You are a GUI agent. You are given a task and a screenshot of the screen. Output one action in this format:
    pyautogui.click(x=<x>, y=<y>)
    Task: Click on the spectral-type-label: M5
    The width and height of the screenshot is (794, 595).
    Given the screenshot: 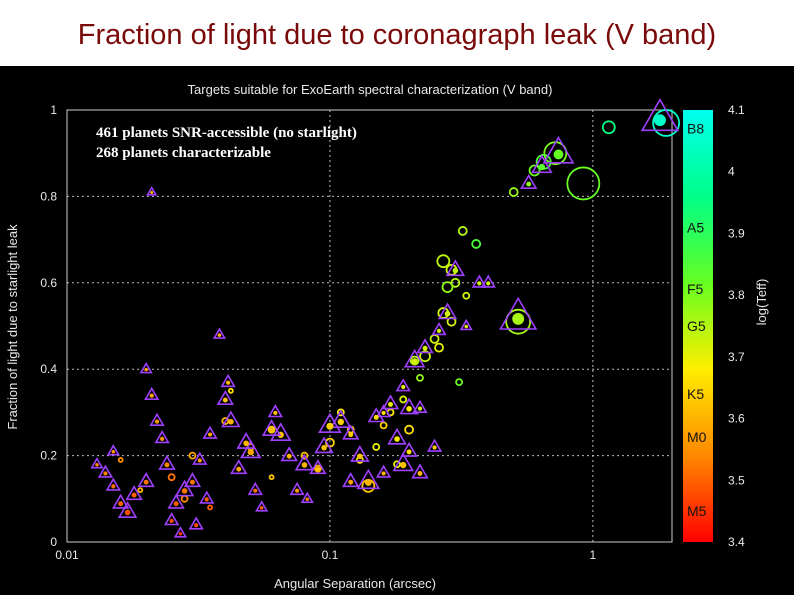 What is the action you would take?
    pyautogui.click(x=697, y=511)
    